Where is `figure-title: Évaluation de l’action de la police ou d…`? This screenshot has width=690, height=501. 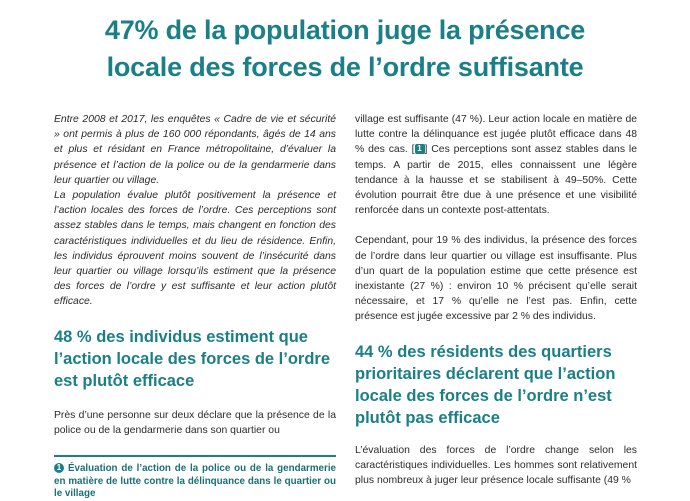
figure-title: Évaluation de l’action de la police ou d… is located at coordinates (195, 481).